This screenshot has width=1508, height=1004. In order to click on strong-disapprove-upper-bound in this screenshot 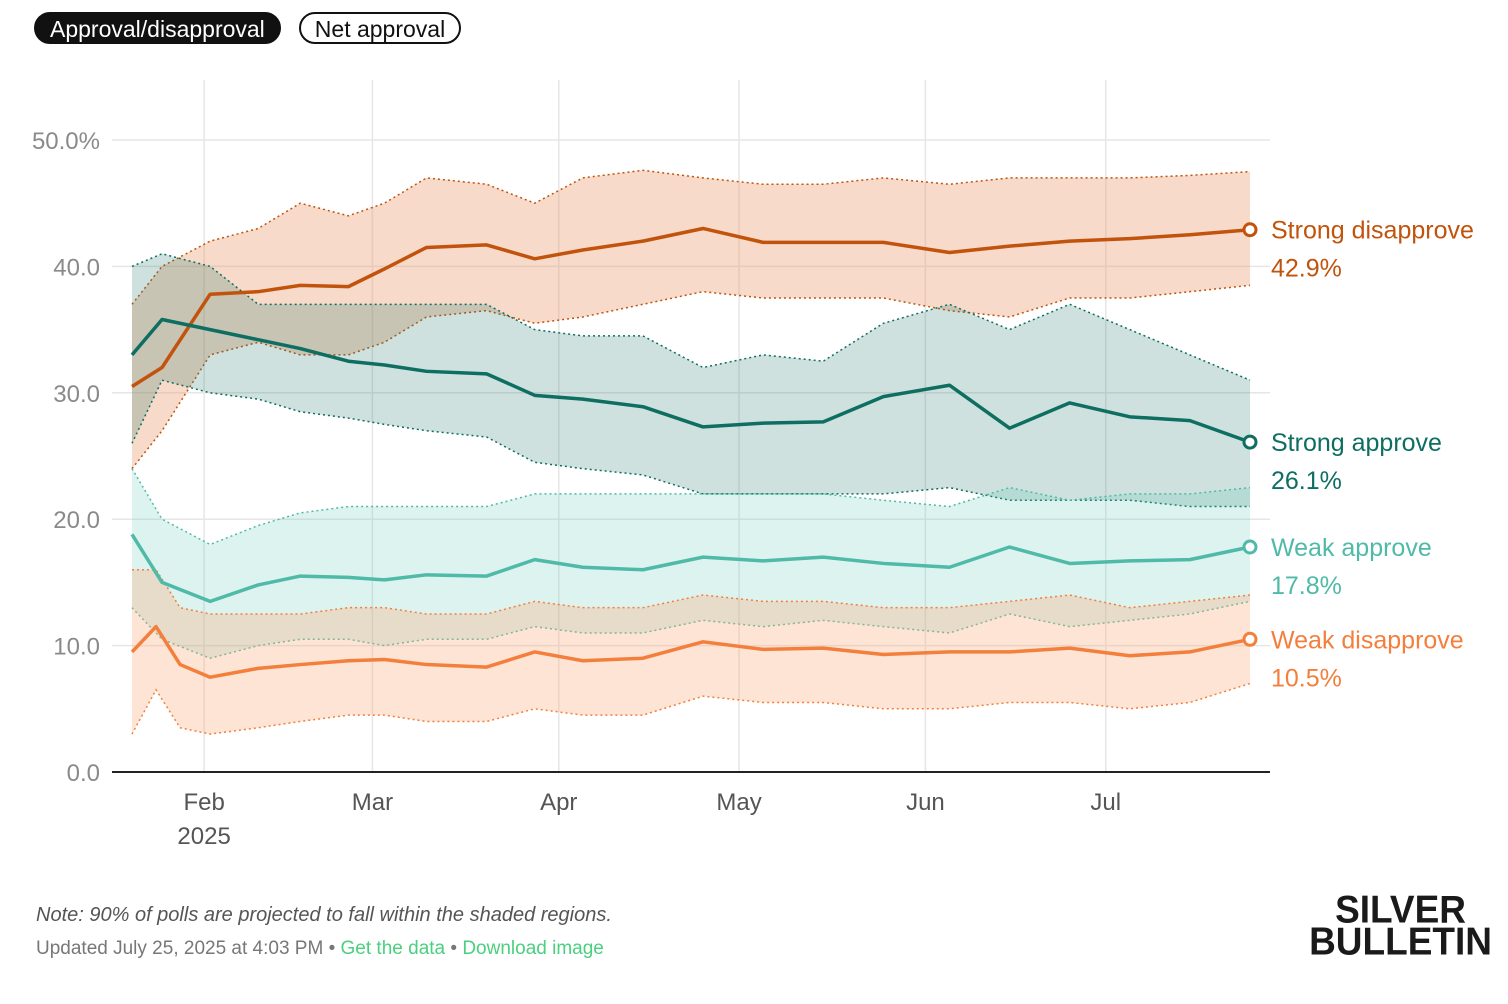, I will do `click(691, 237)`.